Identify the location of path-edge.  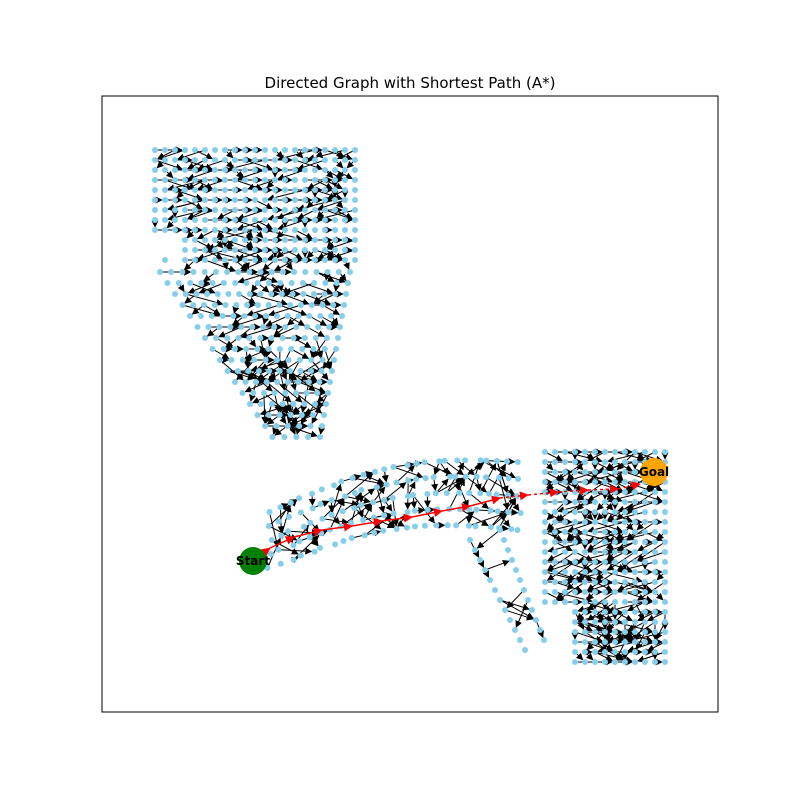
(603, 489).